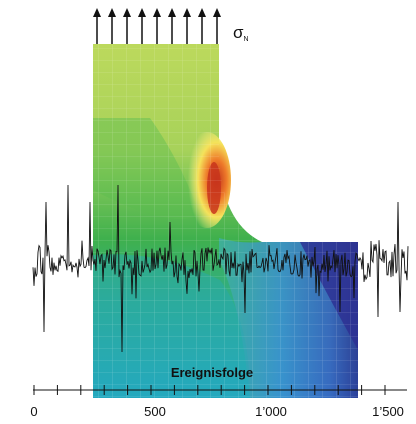 The height and width of the screenshot is (424, 416). What do you see at coordinates (155, 411) in the screenshot?
I see `tick-label-500: 500` at bounding box center [155, 411].